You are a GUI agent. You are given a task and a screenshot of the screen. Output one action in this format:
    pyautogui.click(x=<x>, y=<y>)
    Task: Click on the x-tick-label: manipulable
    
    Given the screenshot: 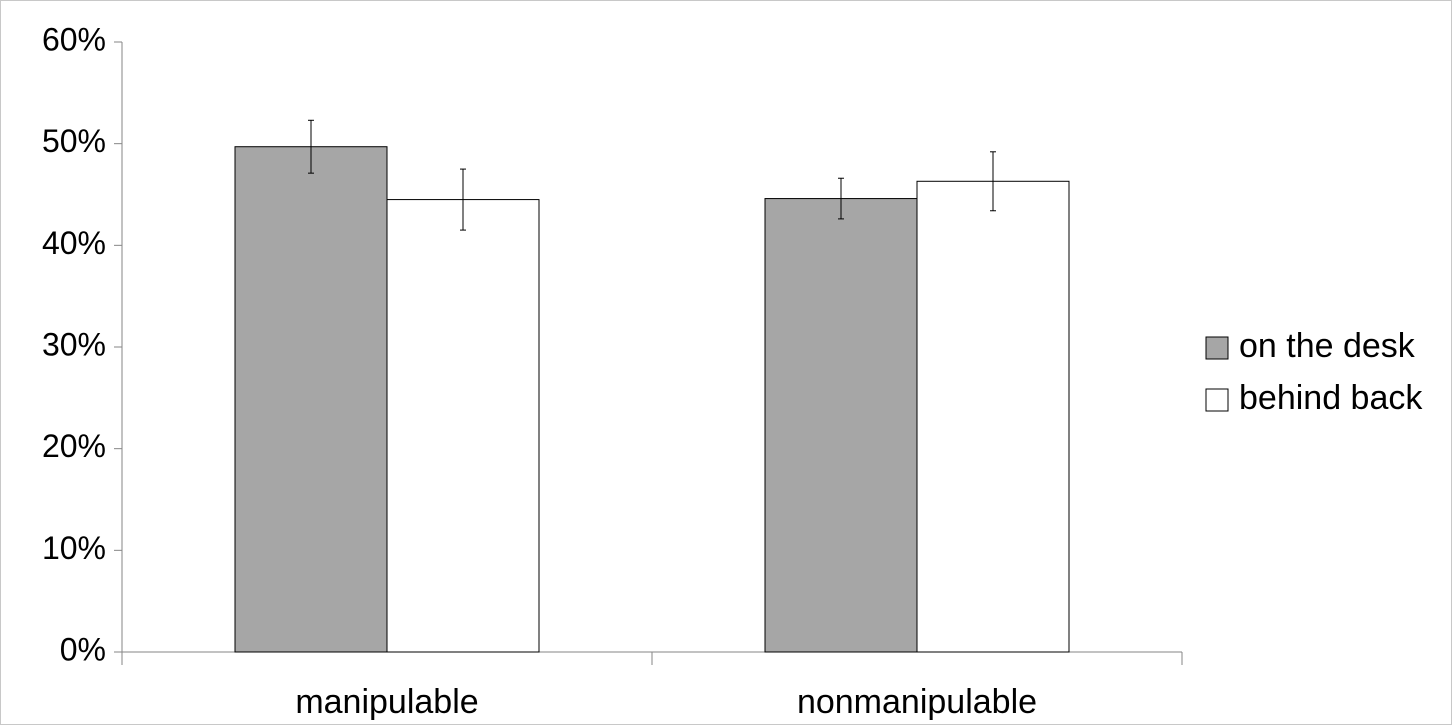 What is the action you would take?
    pyautogui.click(x=386, y=702)
    